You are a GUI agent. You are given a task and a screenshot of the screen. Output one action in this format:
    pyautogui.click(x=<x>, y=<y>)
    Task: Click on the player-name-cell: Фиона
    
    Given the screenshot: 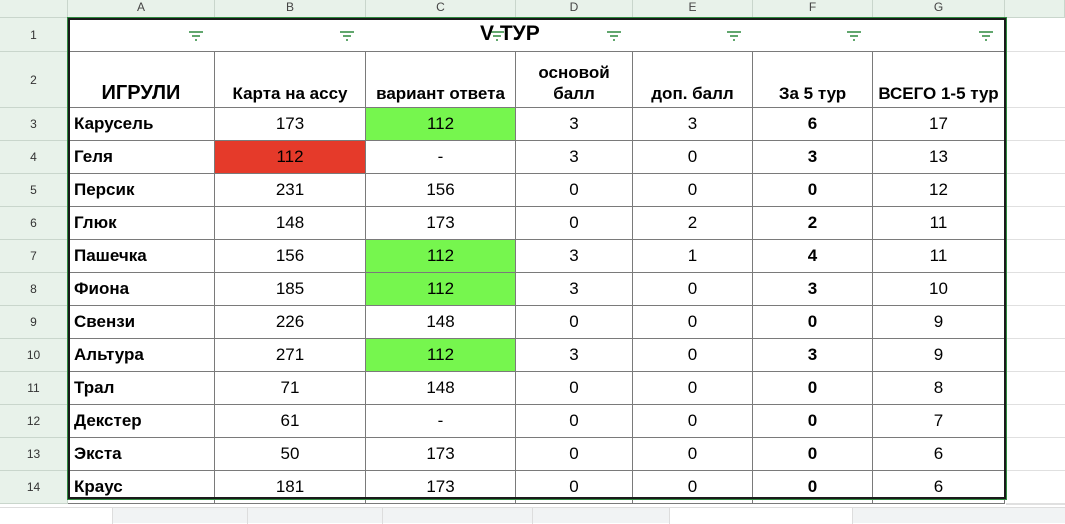 What is the action you would take?
    pyautogui.click(x=141, y=289)
    